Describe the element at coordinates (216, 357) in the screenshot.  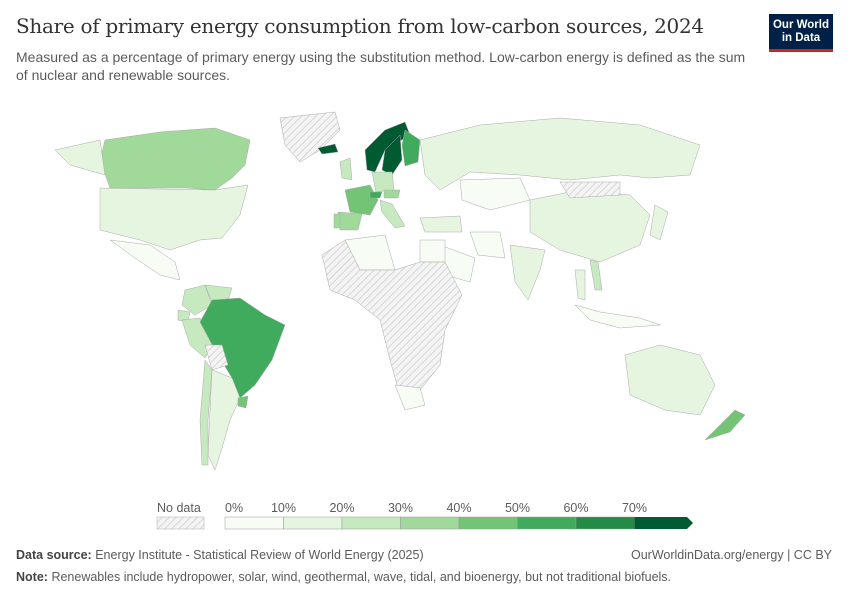
I see `country-bolivia` at that location.